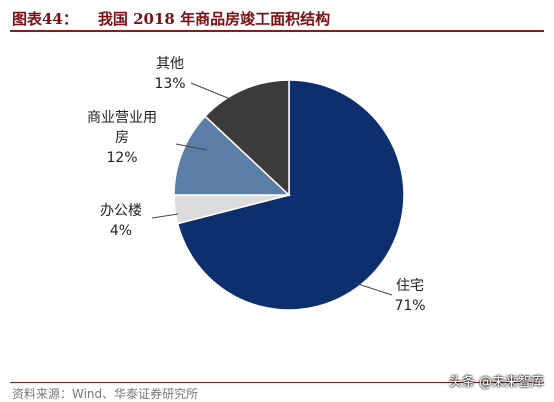 Image resolution: width=554 pixels, height=402 pixels. What do you see at coordinates (122, 138) in the screenshot?
I see `slice-name-2-1: 房` at bounding box center [122, 138].